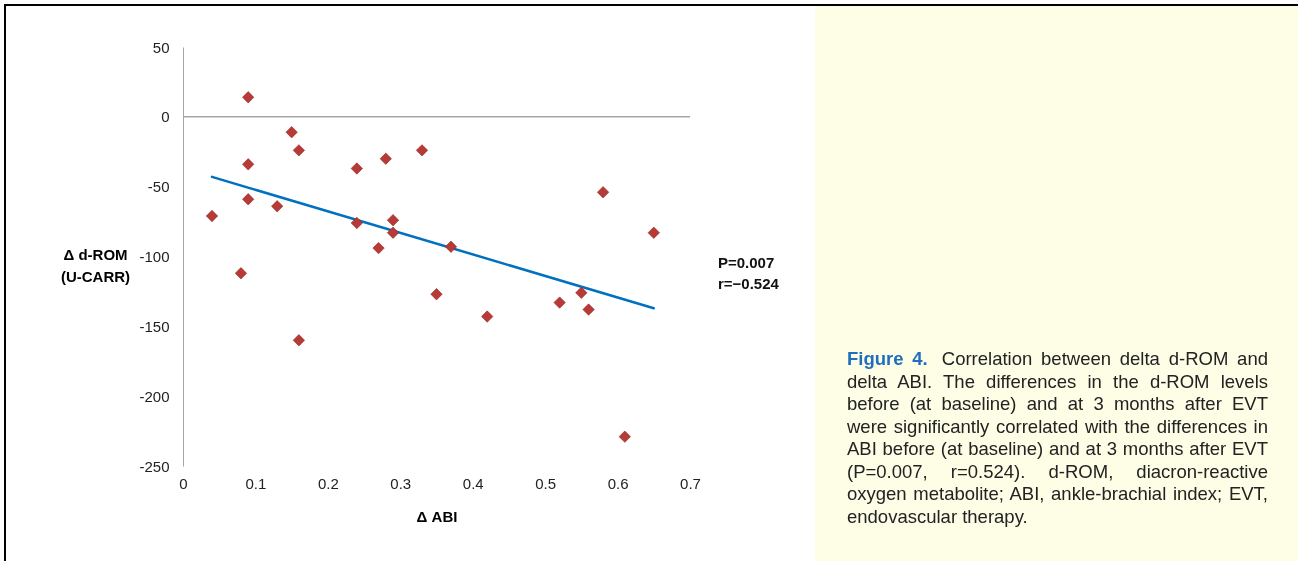  What do you see at coordinates (618, 483) in the screenshot?
I see `x-tick-label: 0.6` at bounding box center [618, 483].